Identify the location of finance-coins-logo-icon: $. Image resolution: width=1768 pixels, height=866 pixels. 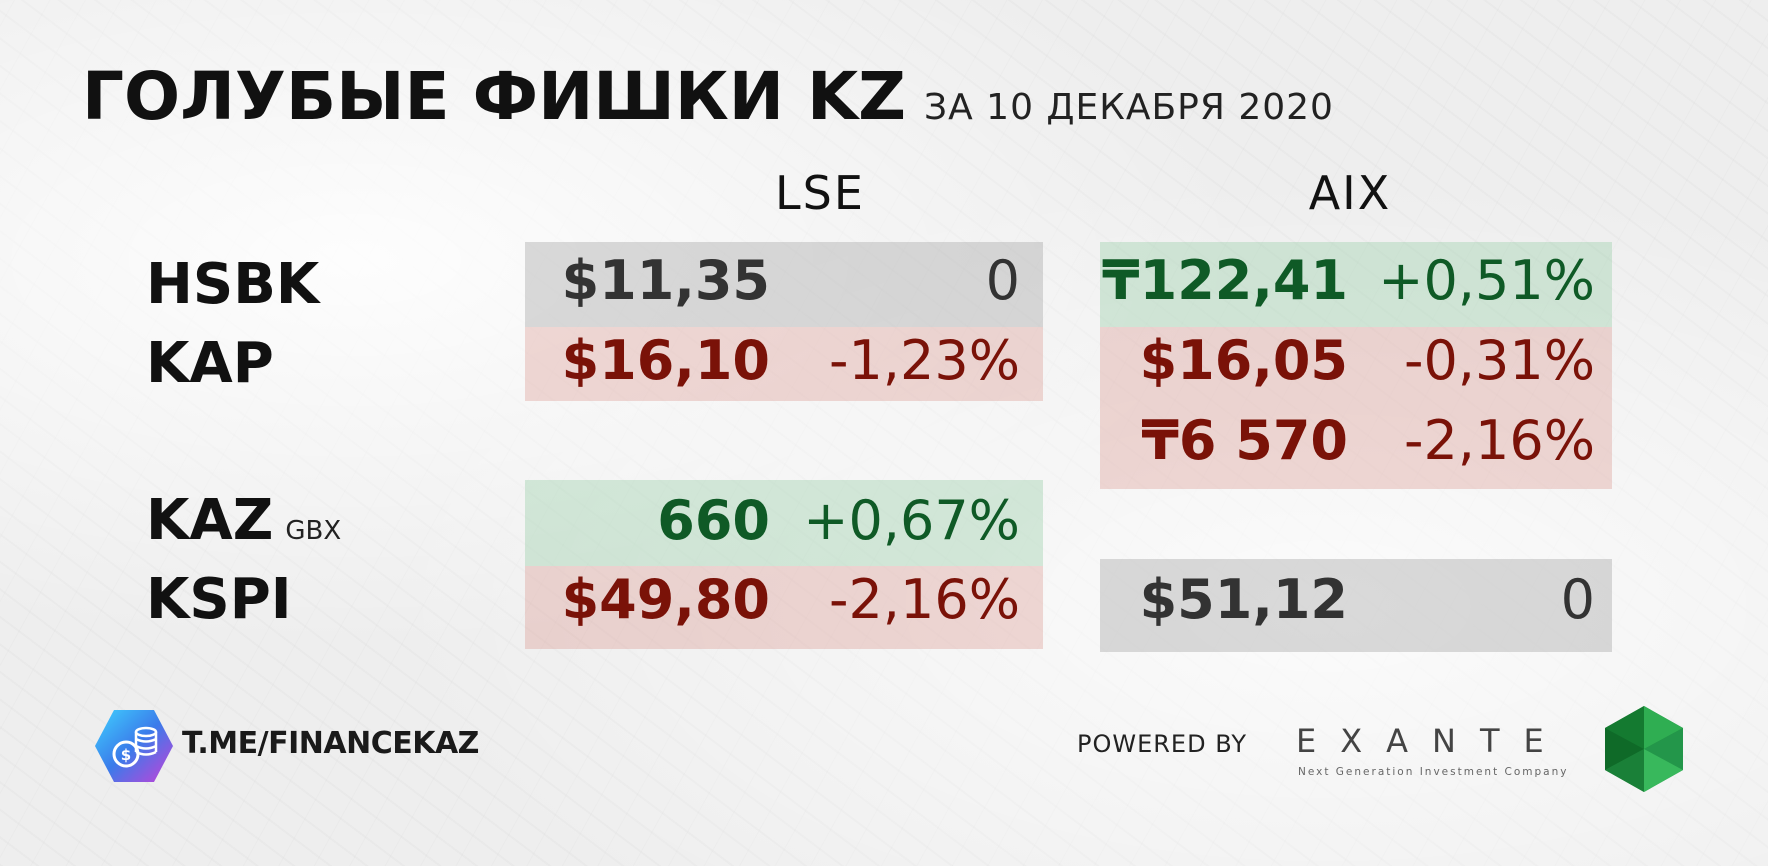
(134, 746).